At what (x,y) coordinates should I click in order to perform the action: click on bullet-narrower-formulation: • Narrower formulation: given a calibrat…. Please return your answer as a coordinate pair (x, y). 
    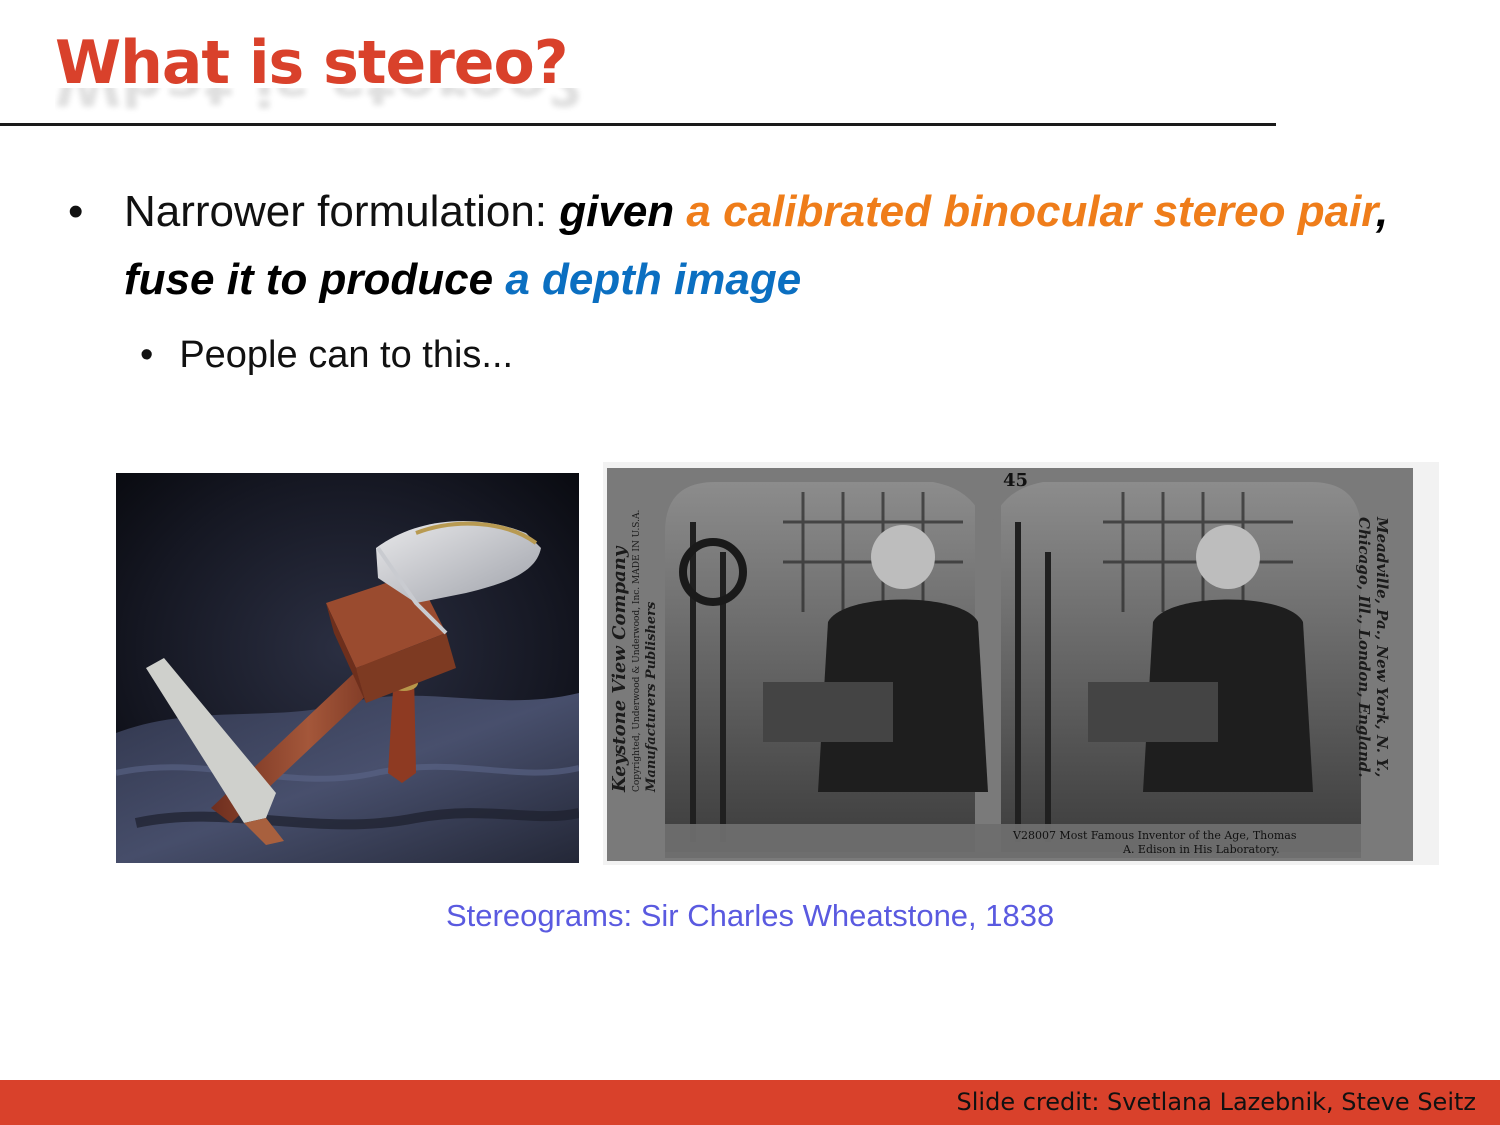
    Looking at the image, I should click on (733, 246).